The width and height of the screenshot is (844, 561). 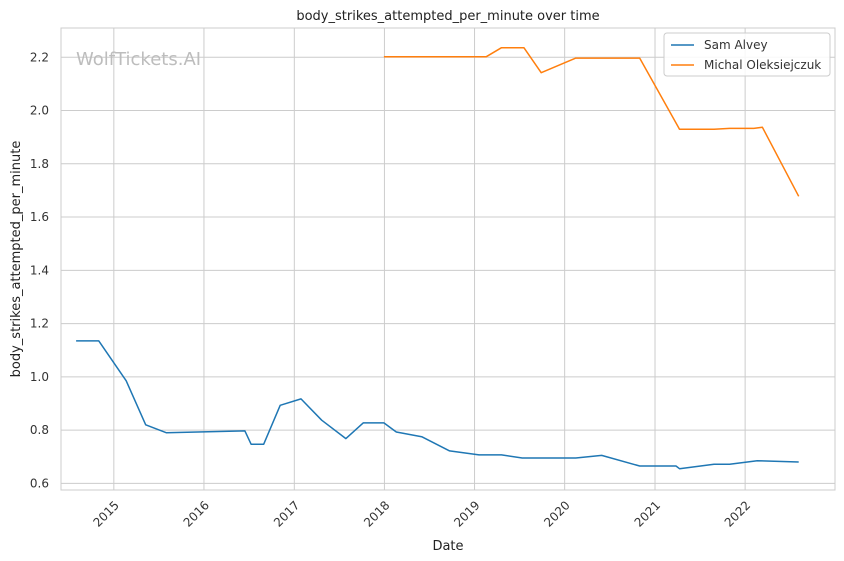 I want to click on y-tick-labels: 0.6 0.8 1.0 1.2 1.4 1.6 1.8 2.0 2.2, so click(x=39, y=270).